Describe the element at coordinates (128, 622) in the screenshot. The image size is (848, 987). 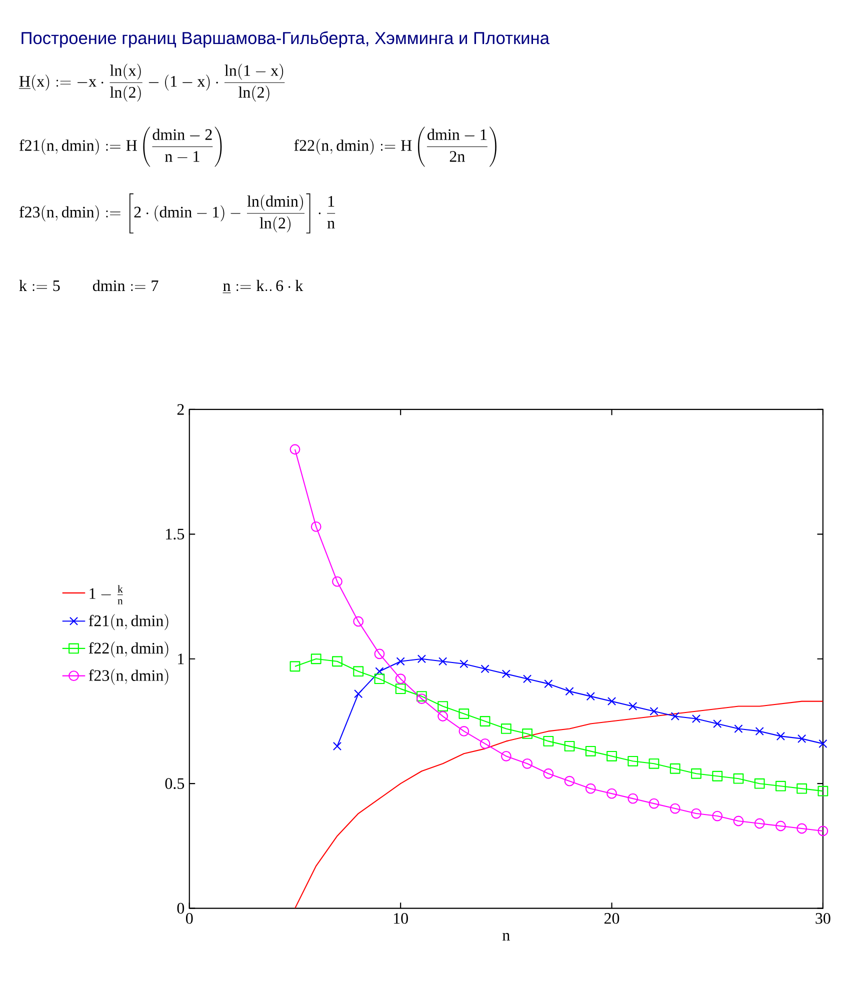
I see `legend-label: $\mathrm{f21(n,dmin)}$` at that location.